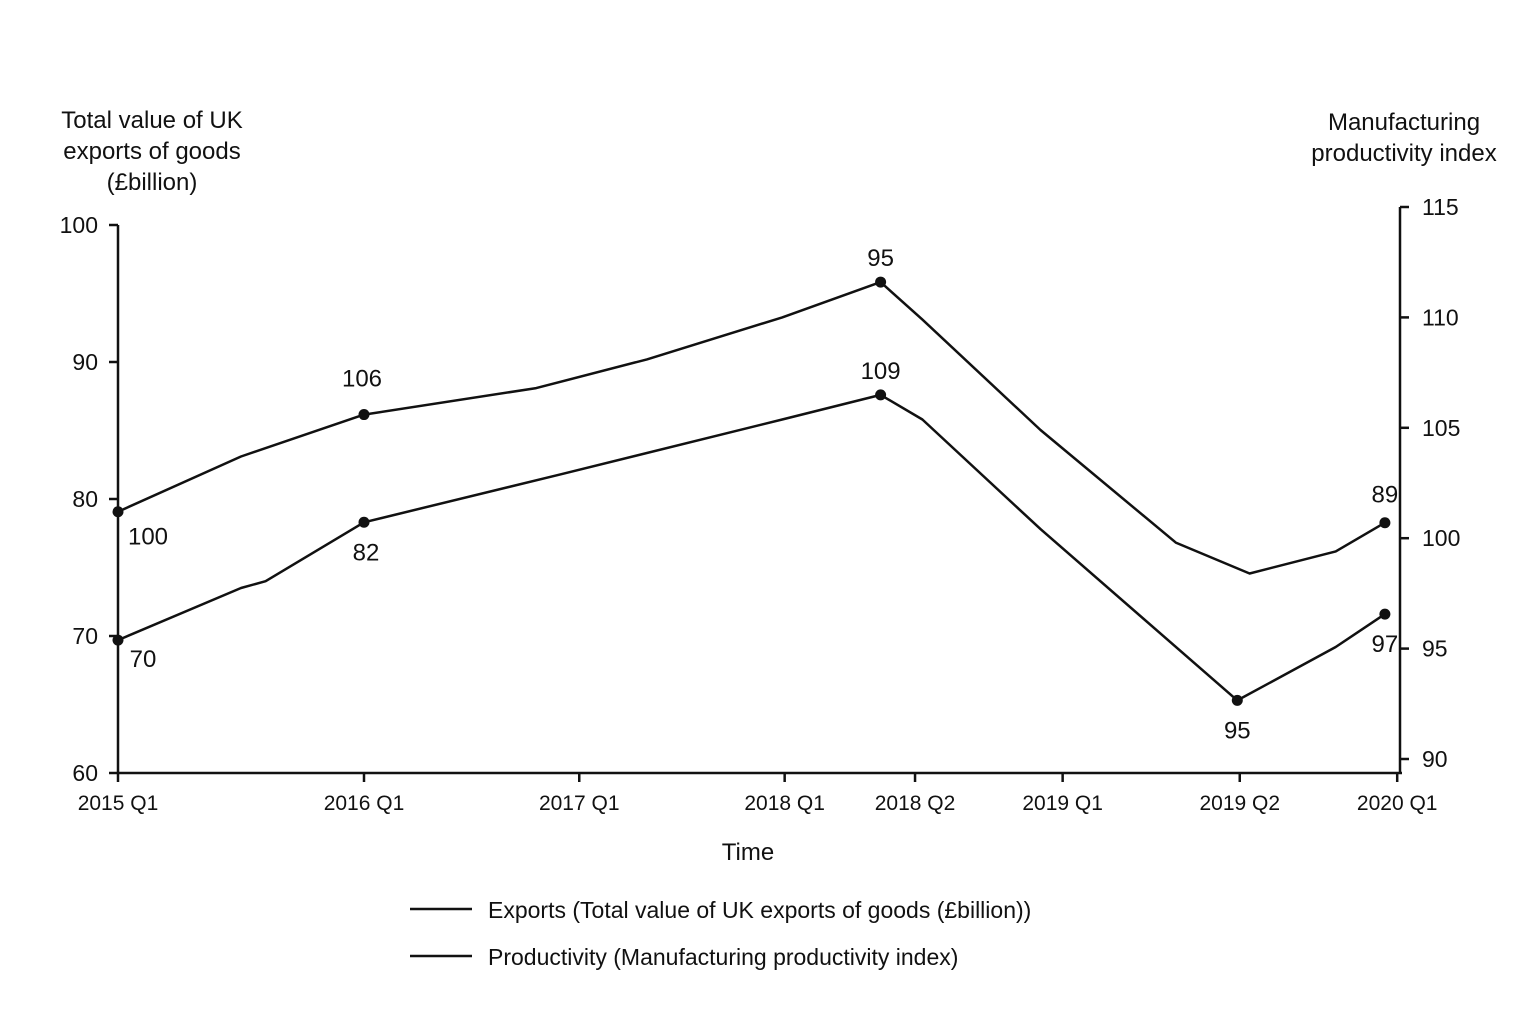  I want to click on x-tick-label: 2020 Q1, so click(1397, 803).